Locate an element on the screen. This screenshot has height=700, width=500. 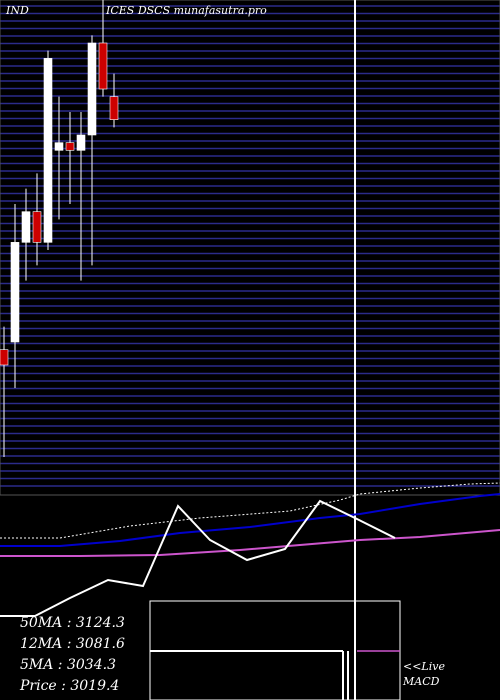
live-macd-text: <<Live is located at coordinates (424, 666).